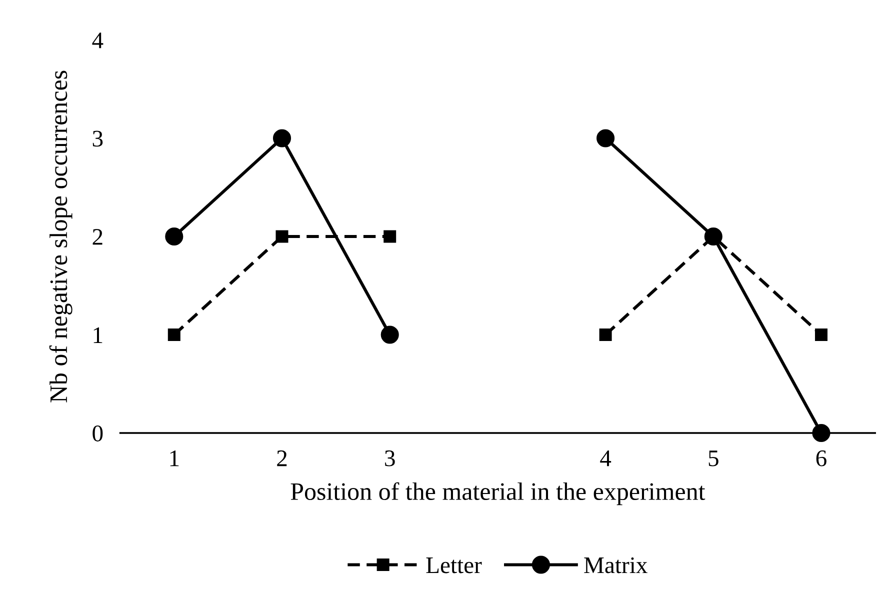 Image resolution: width=884 pixels, height=601 pixels. I want to click on legend-label: Matrix, so click(616, 565).